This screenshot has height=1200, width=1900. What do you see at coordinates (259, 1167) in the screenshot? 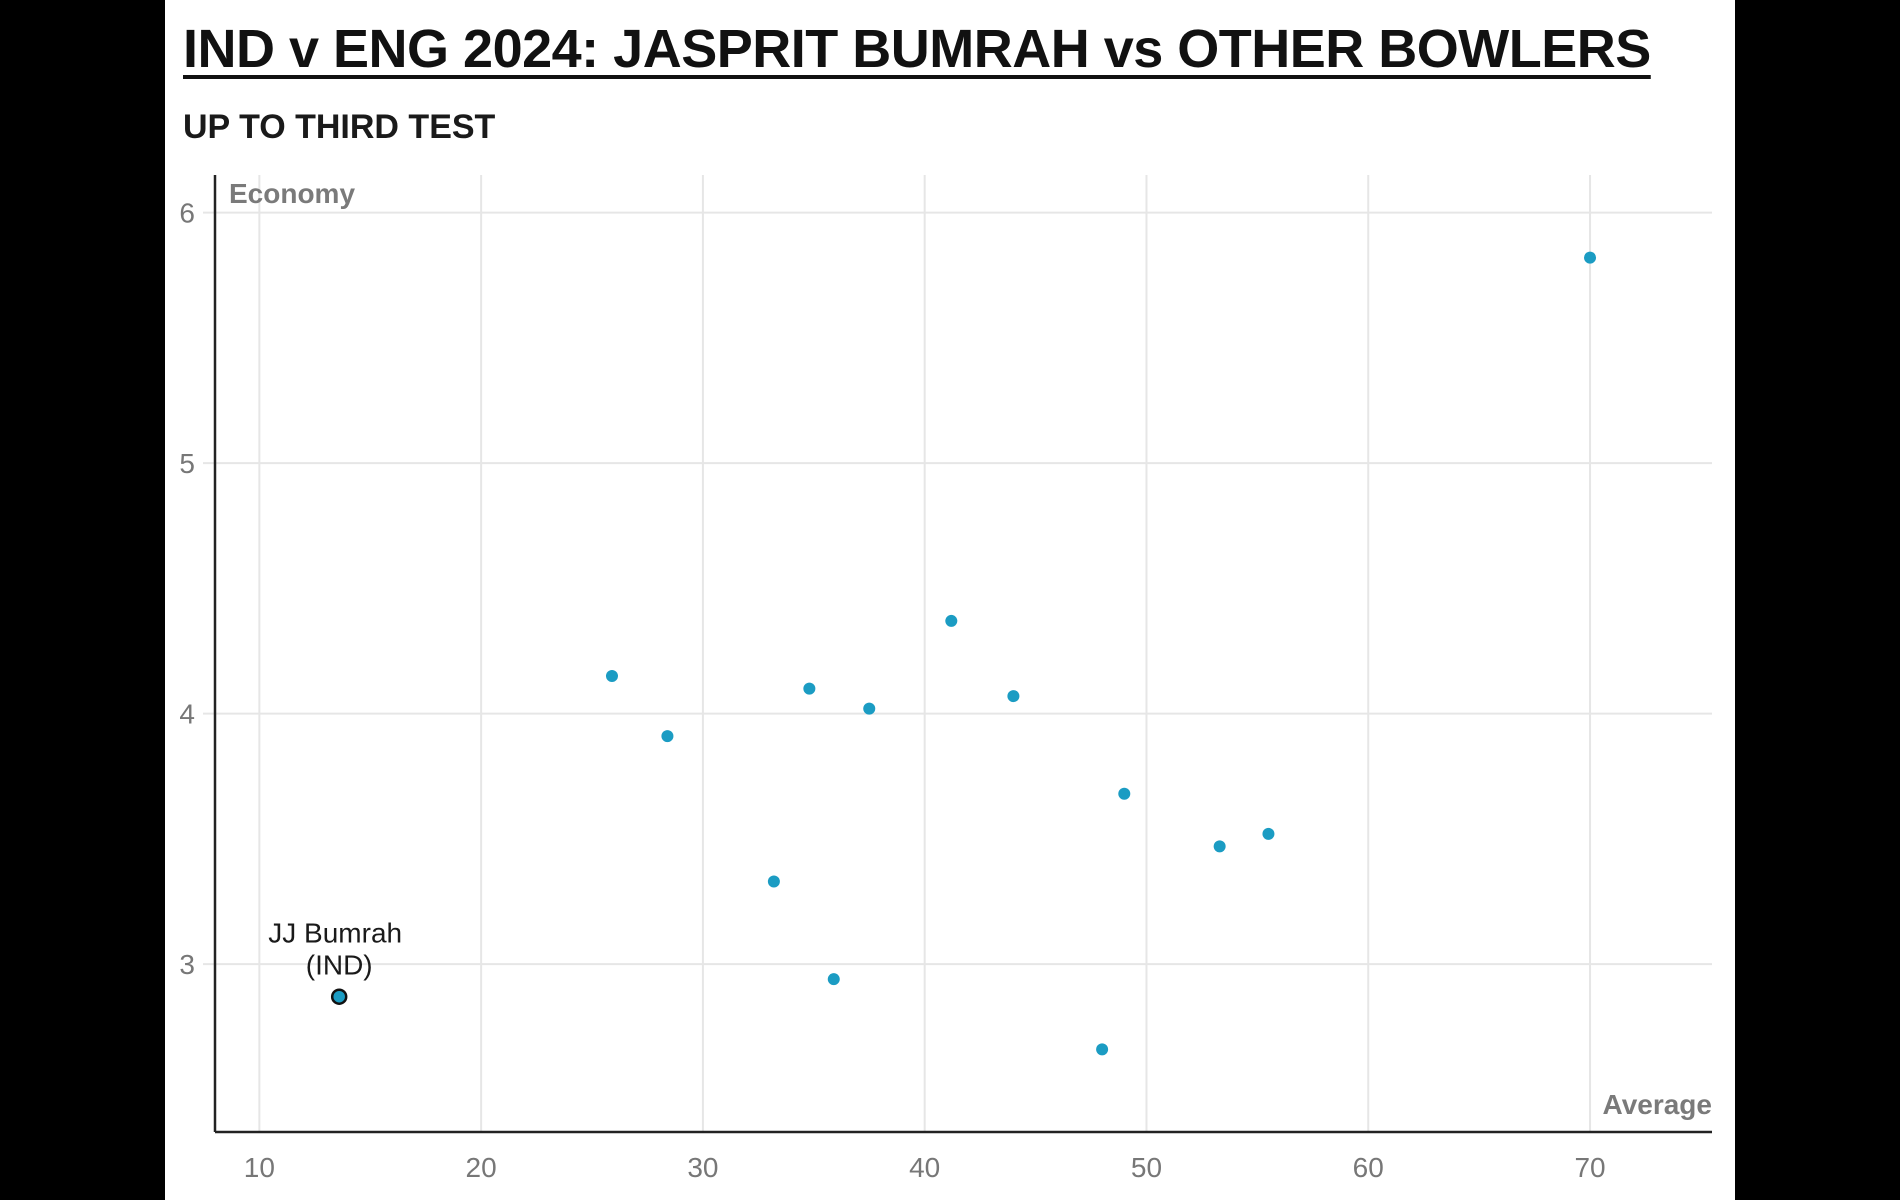
I see `x-tick-label: 10` at bounding box center [259, 1167].